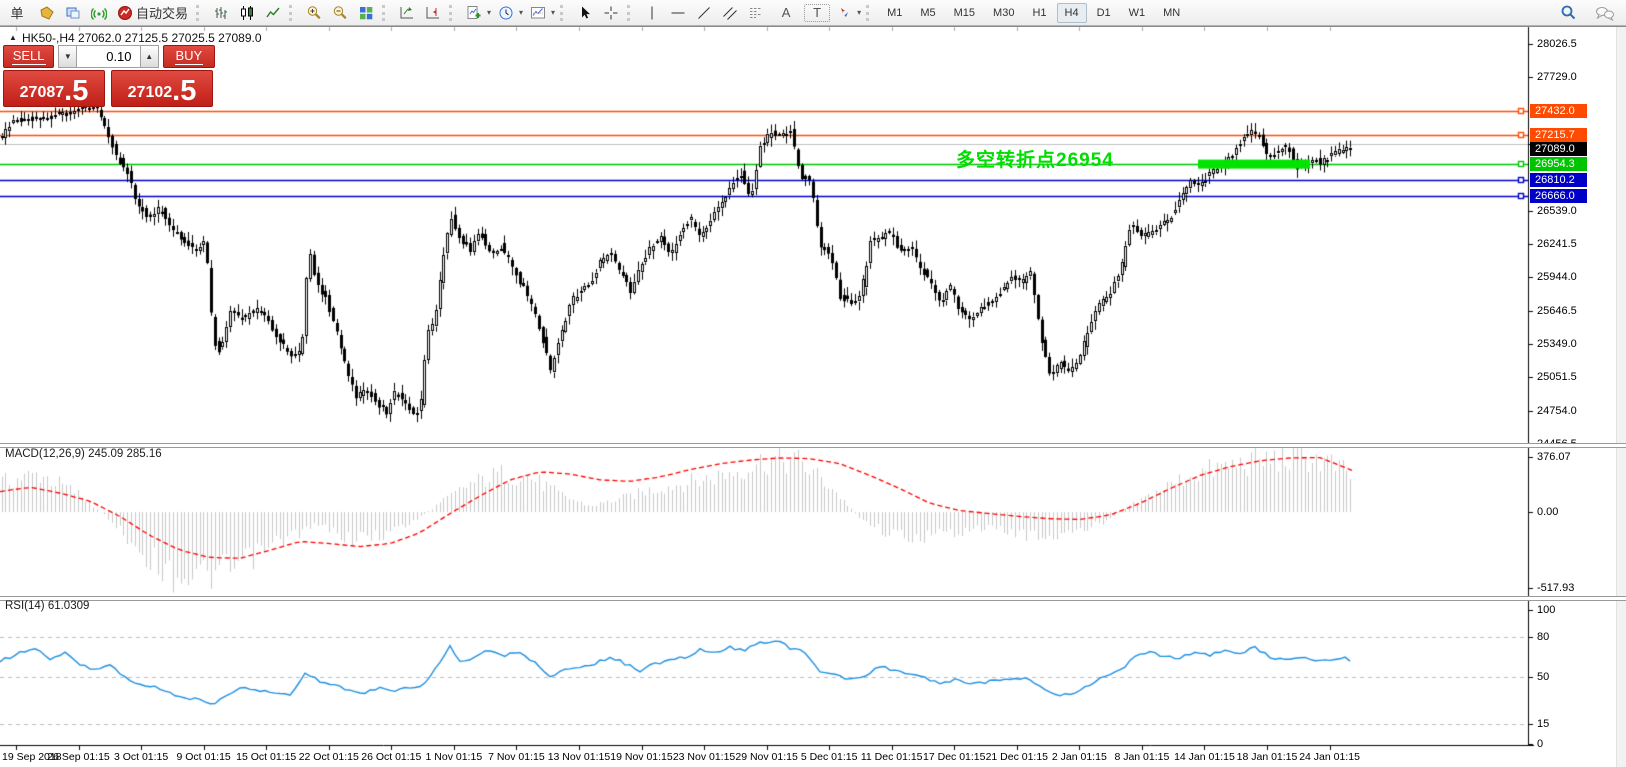  Describe the element at coordinates (652, 12) in the screenshot. I see `vertical-line-button` at that location.